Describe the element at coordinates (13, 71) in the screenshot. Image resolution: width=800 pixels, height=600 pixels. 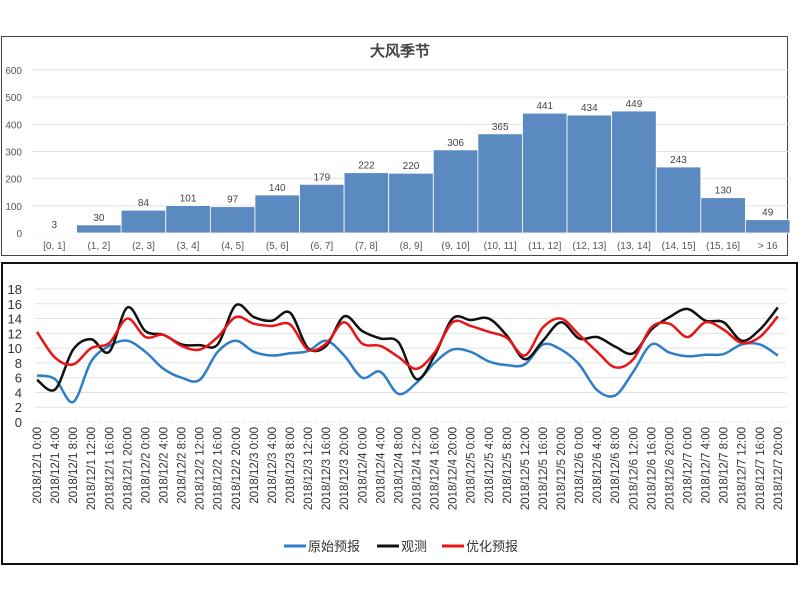
I see `y-tick-label: 600` at that location.